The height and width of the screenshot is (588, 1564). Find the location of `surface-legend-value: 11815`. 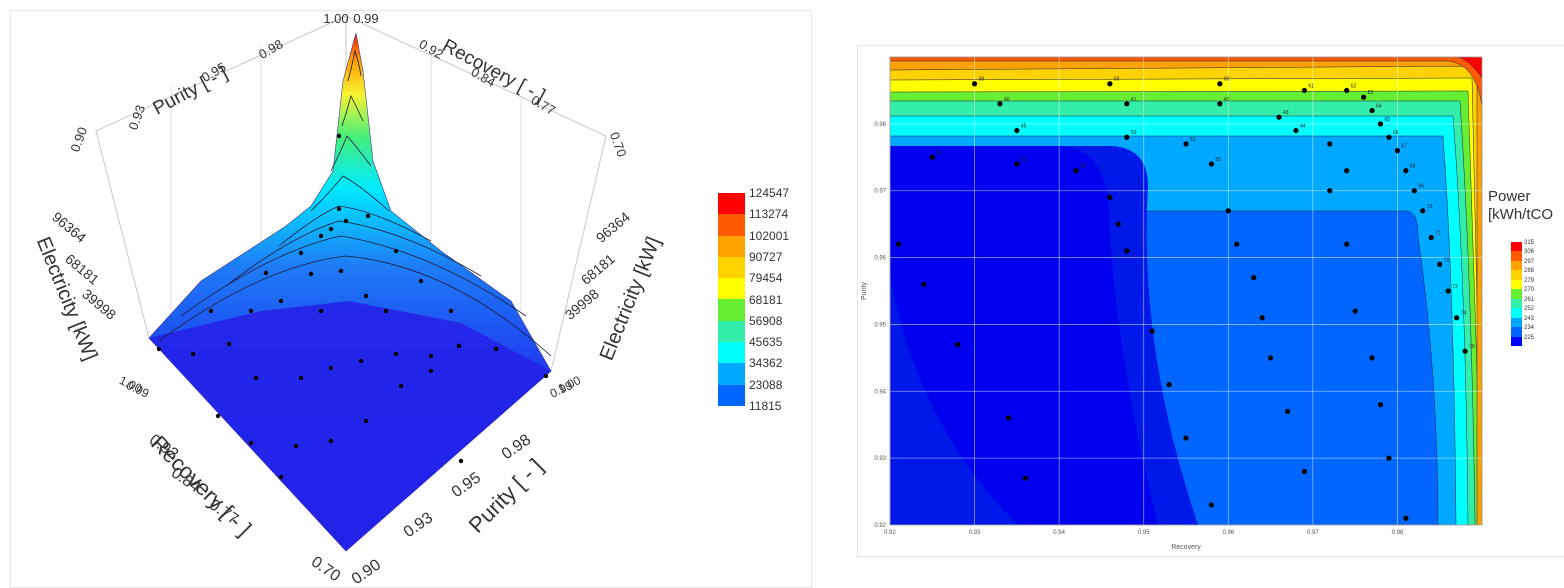

surface-legend-value: 11815 is located at coordinates (765, 406).